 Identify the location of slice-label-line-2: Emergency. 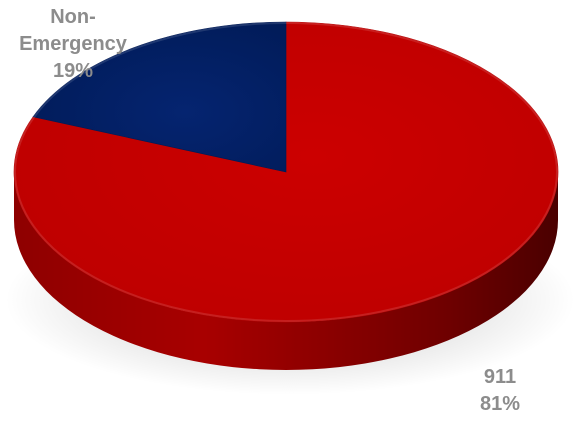
(73, 44).